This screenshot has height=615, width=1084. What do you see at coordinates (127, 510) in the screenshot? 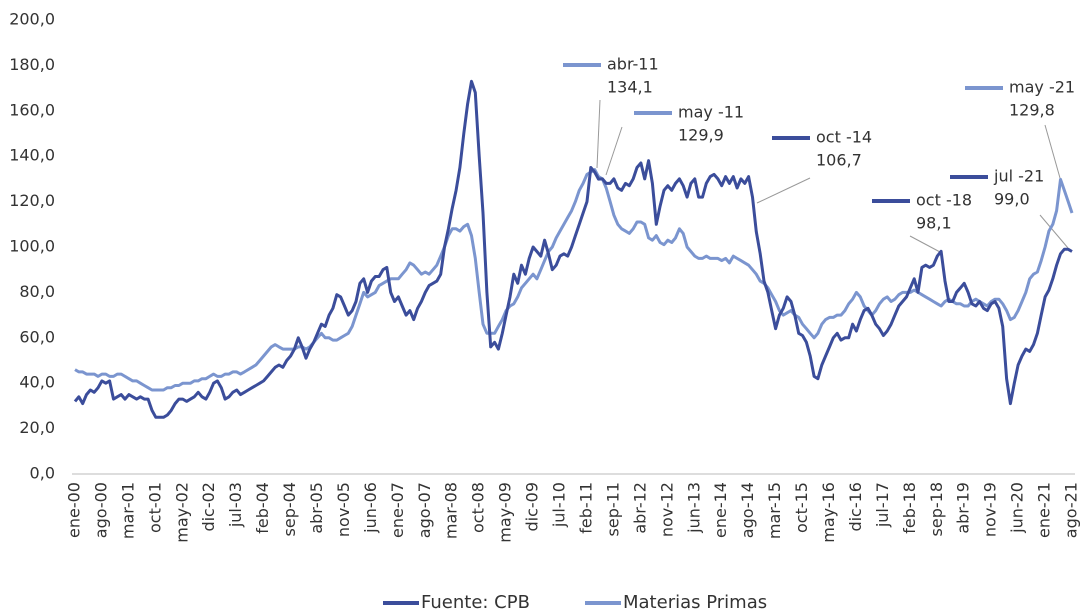
I see `x-tick-label: mar-01` at bounding box center [127, 510].